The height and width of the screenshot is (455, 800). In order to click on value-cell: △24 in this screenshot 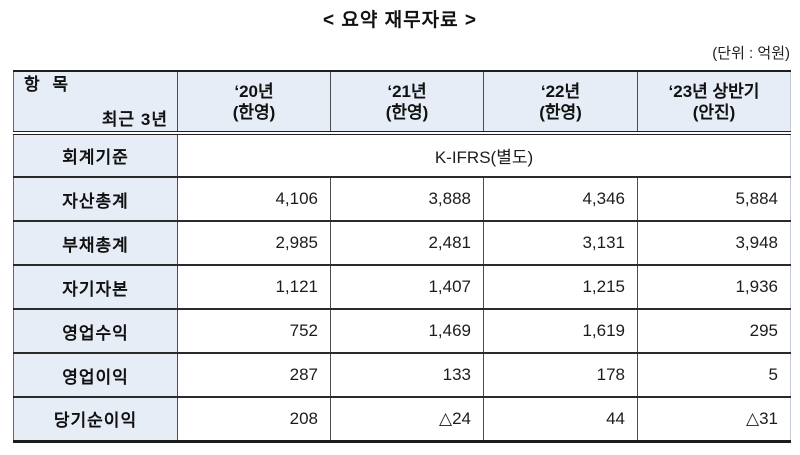, I will do `click(407, 419)`.